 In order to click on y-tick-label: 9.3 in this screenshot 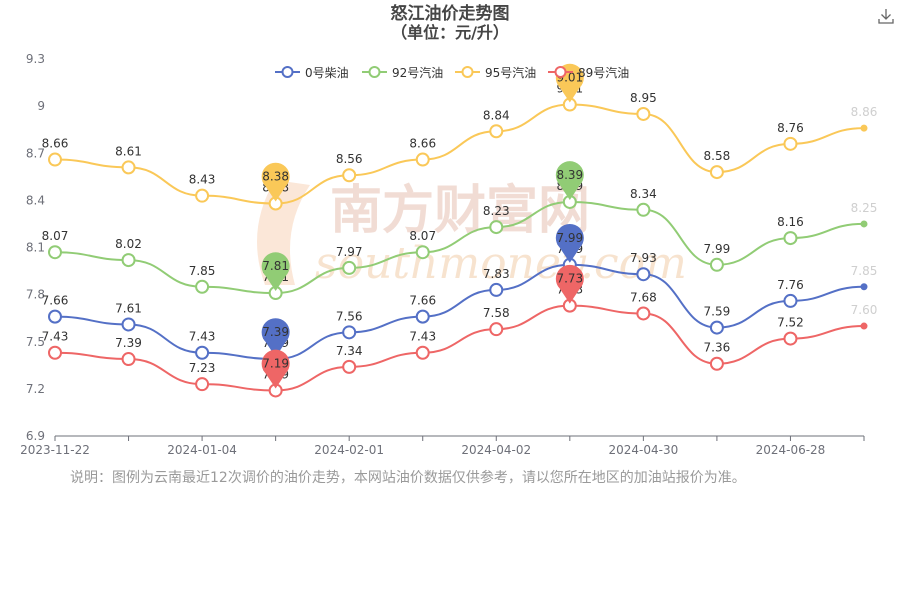, I will do `click(35, 59)`.